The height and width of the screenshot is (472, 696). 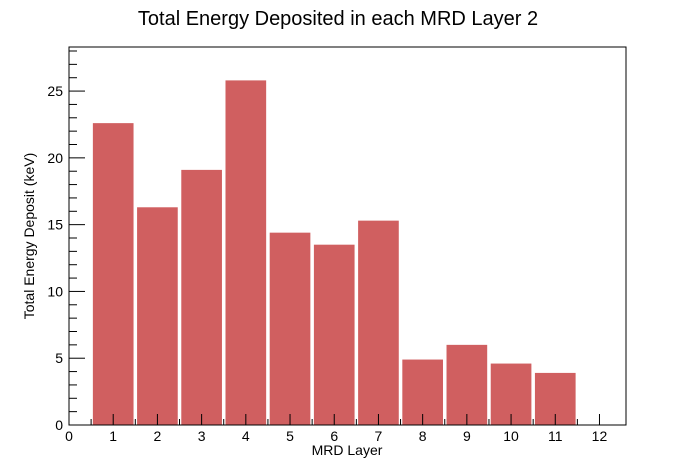 What do you see at coordinates (55, 225) in the screenshot?
I see `y-tick-label: 15` at bounding box center [55, 225].